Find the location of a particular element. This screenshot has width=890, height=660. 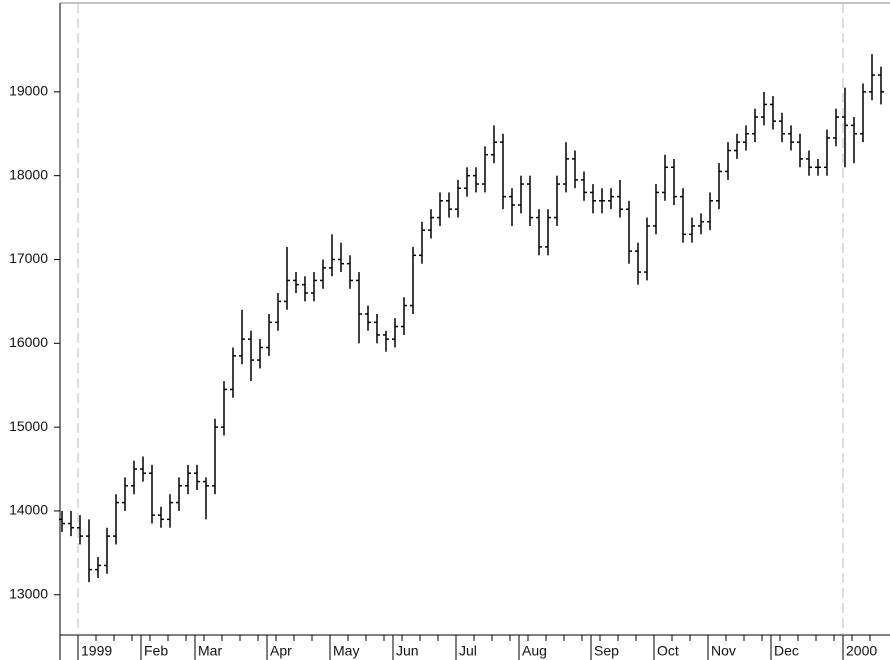

x-tick-label: Nov is located at coordinates (723, 651).